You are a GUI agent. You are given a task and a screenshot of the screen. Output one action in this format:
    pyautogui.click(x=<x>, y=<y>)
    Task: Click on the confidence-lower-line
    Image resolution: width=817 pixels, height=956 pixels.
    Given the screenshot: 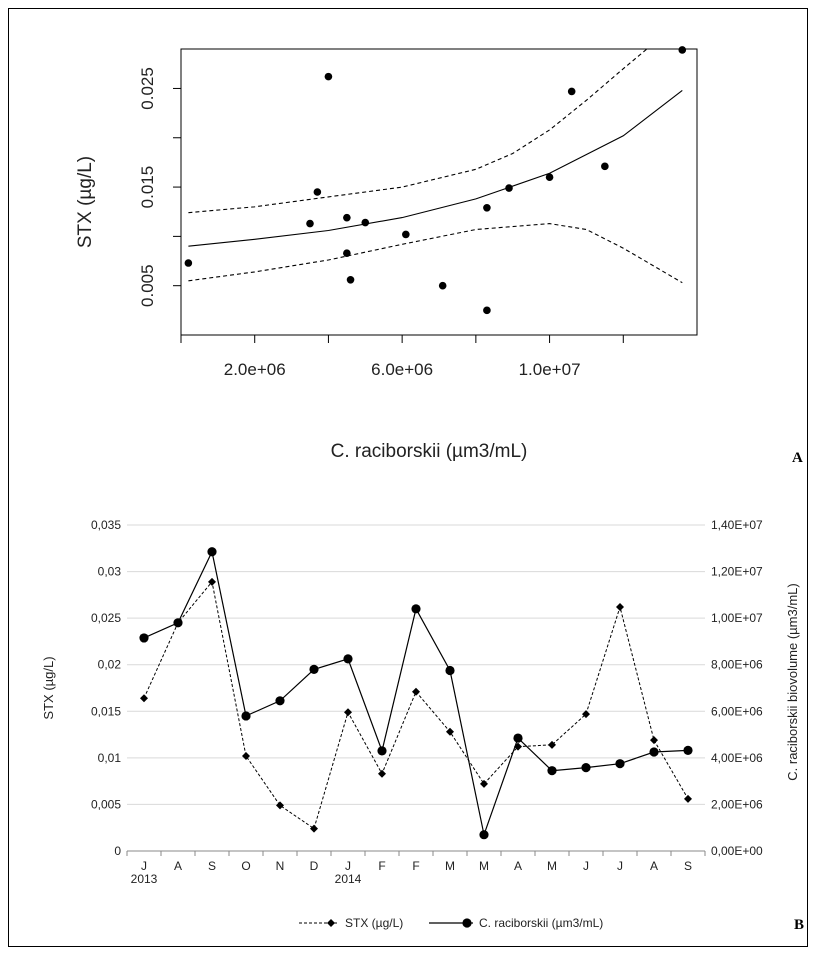 What is the action you would take?
    pyautogui.click(x=435, y=253)
    